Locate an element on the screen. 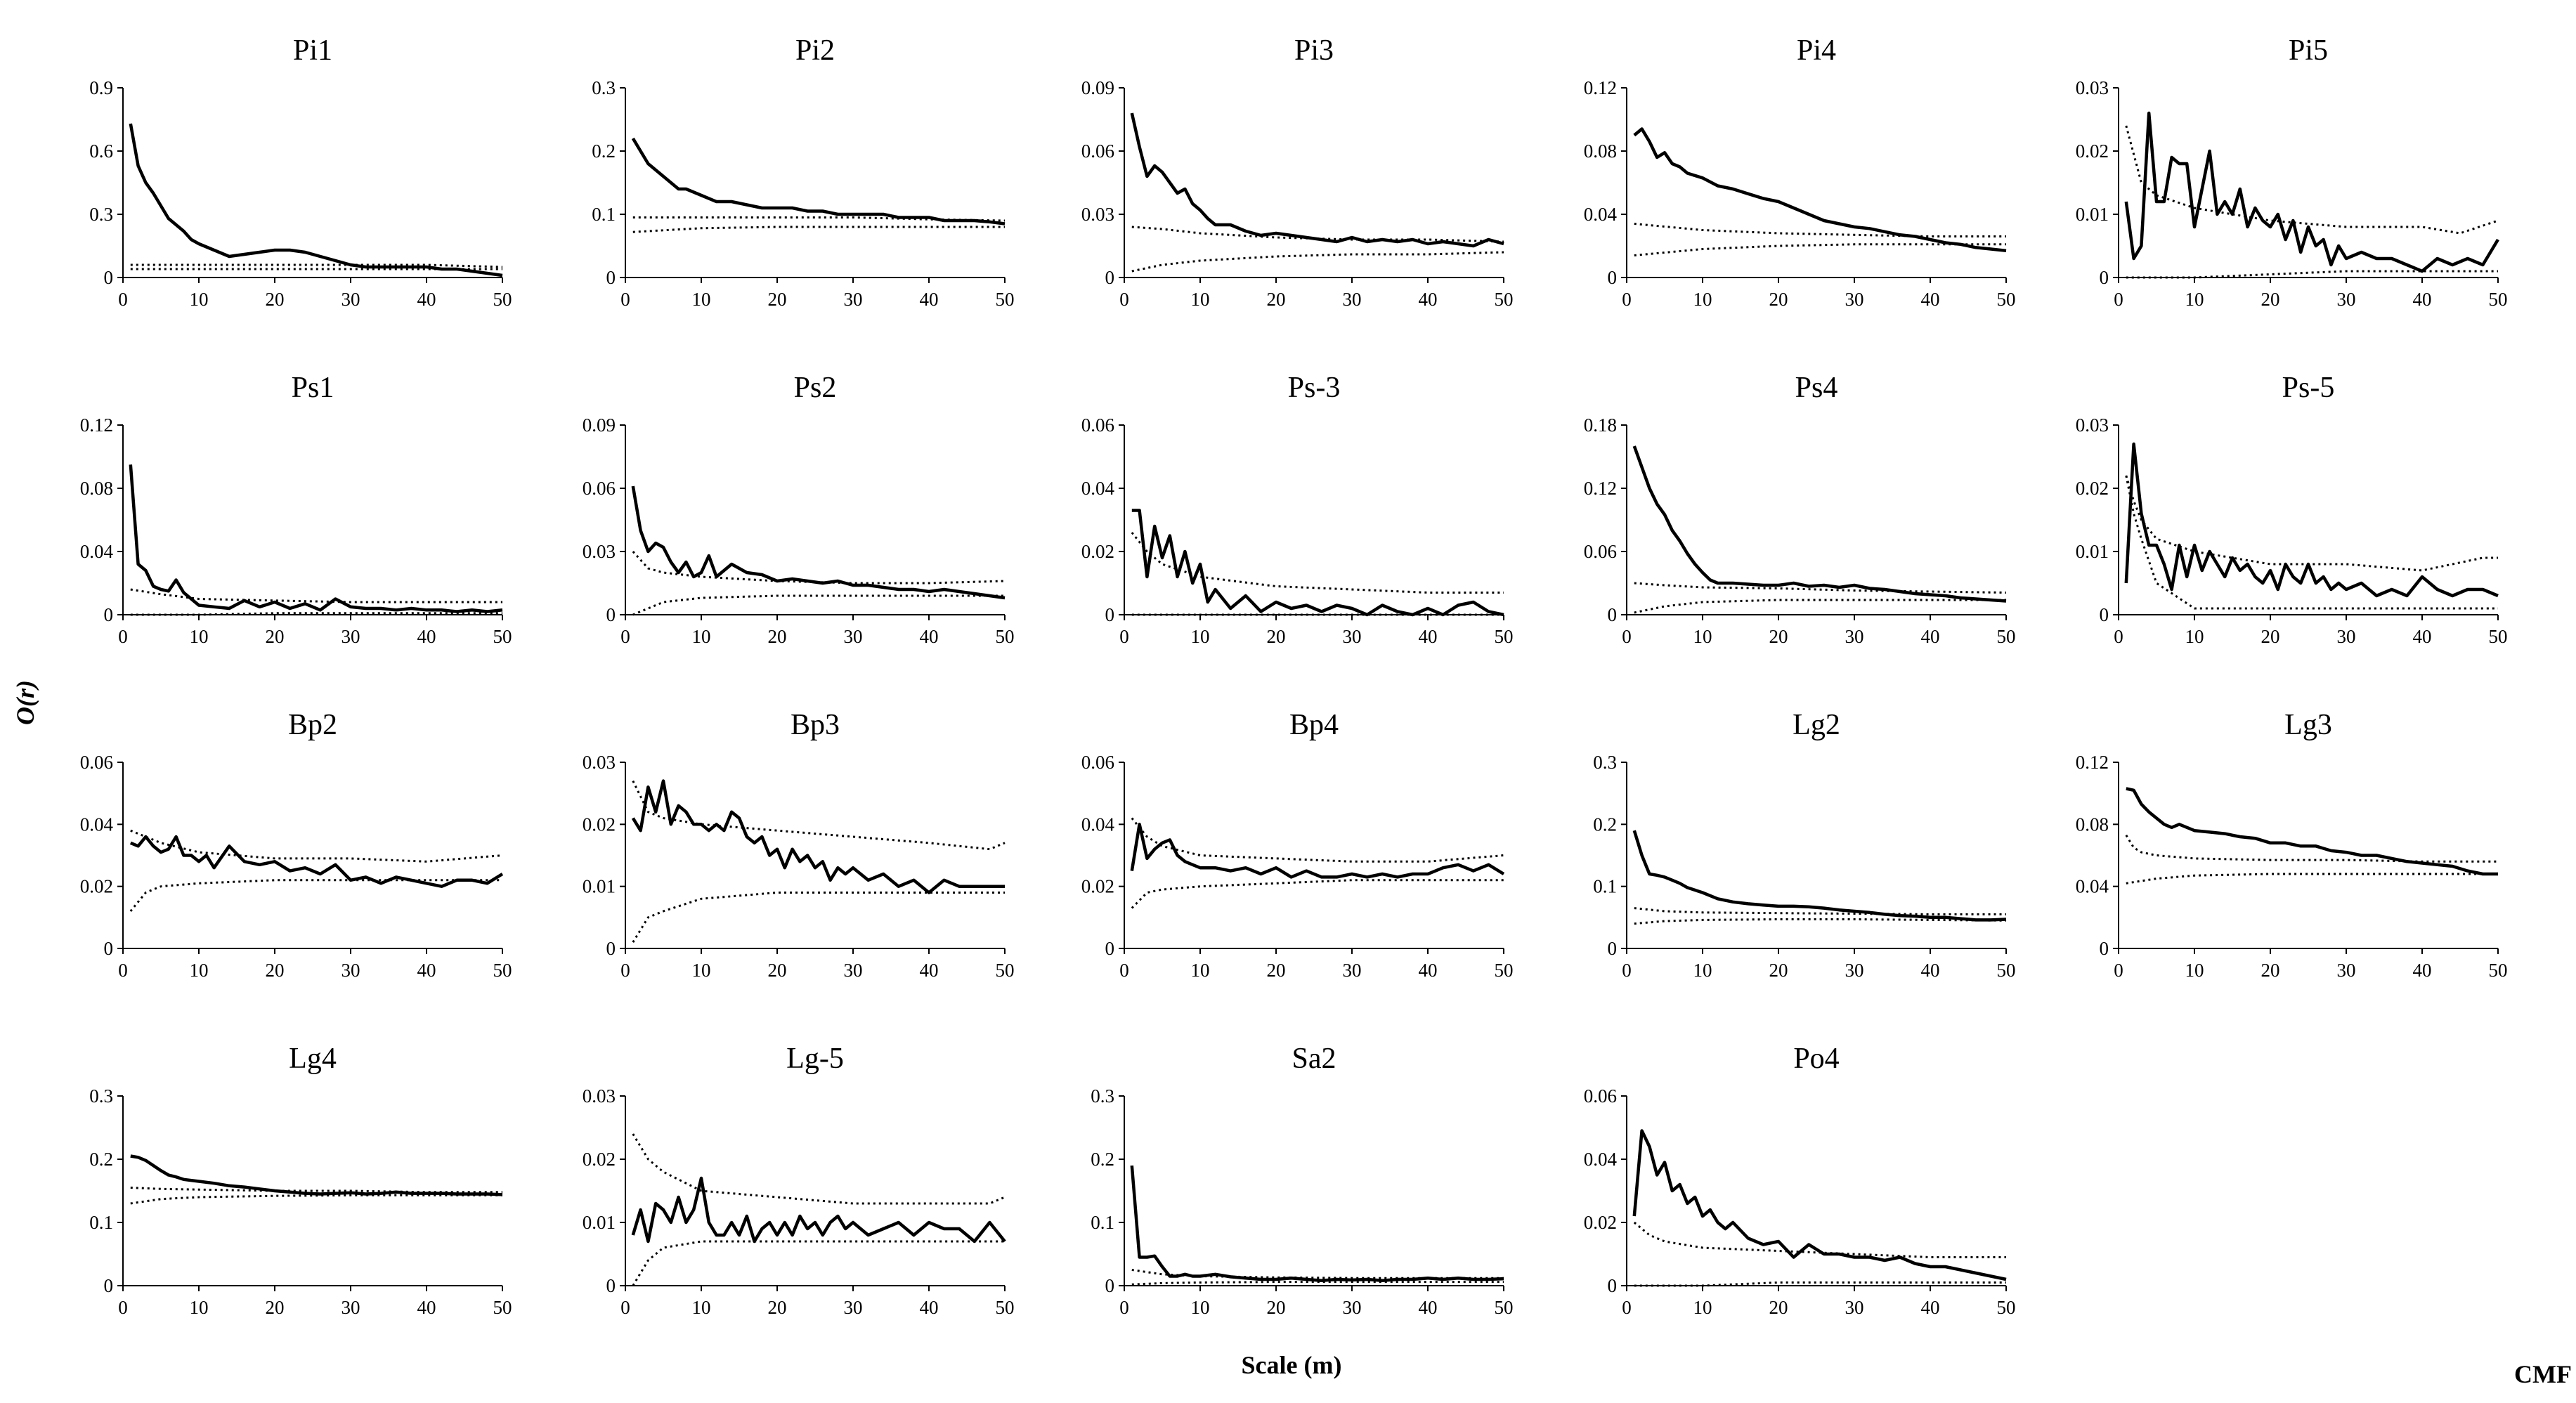 The image size is (2576, 1403). y-tick-label: 0.08 is located at coordinates (96, 488).